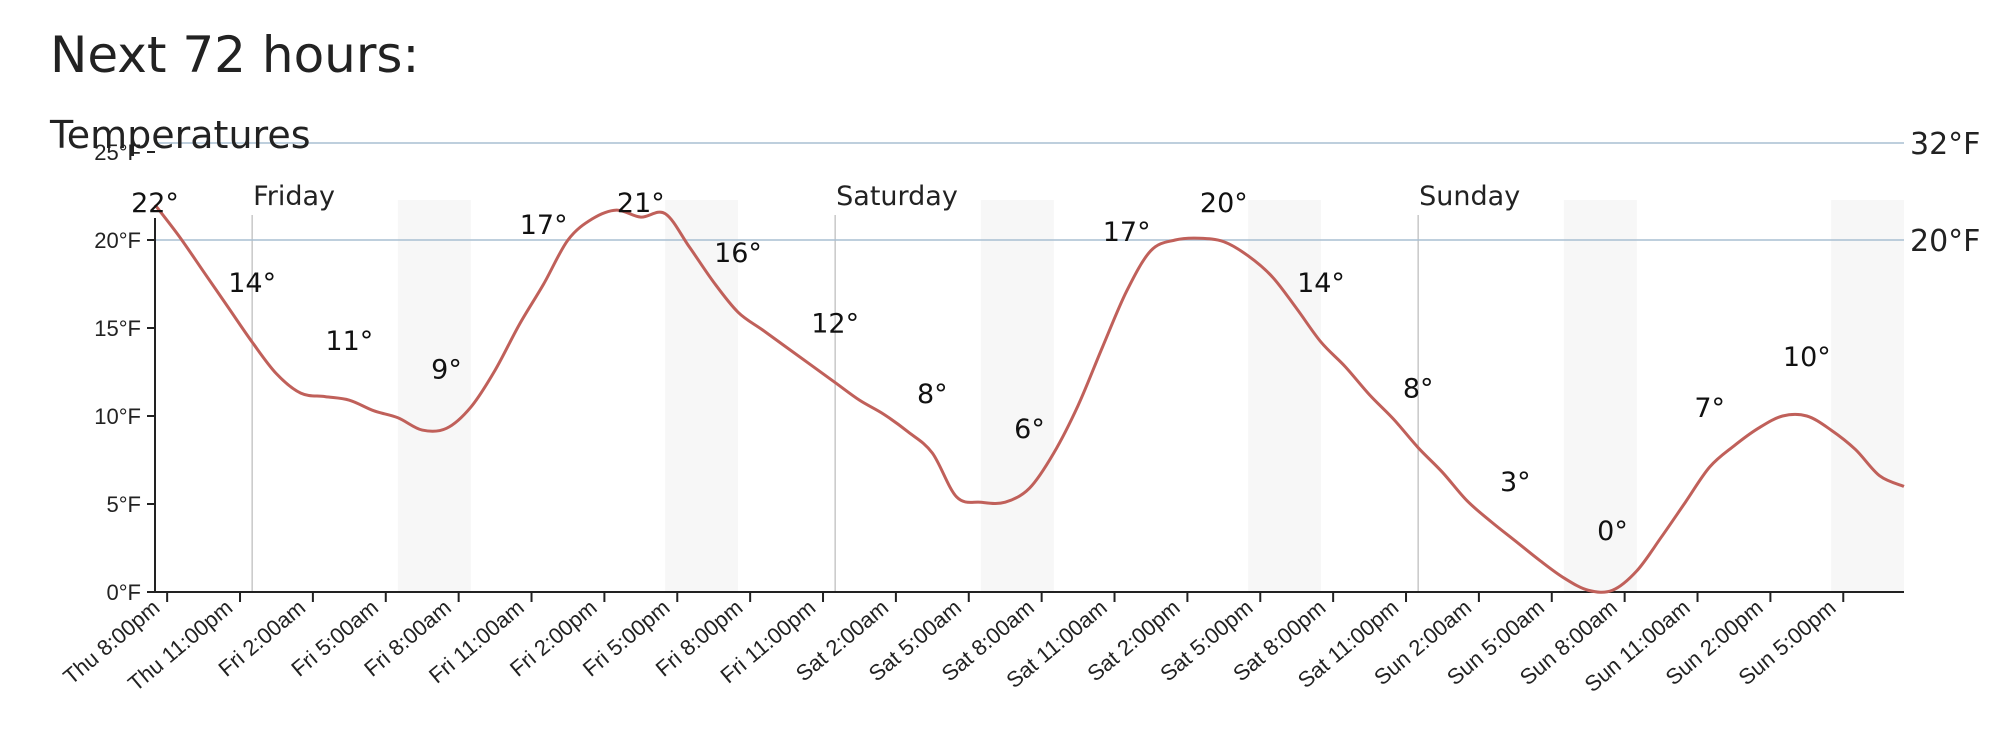 The image size is (2000, 739). I want to click on y-tick-label: 15°F, so click(117, 328).